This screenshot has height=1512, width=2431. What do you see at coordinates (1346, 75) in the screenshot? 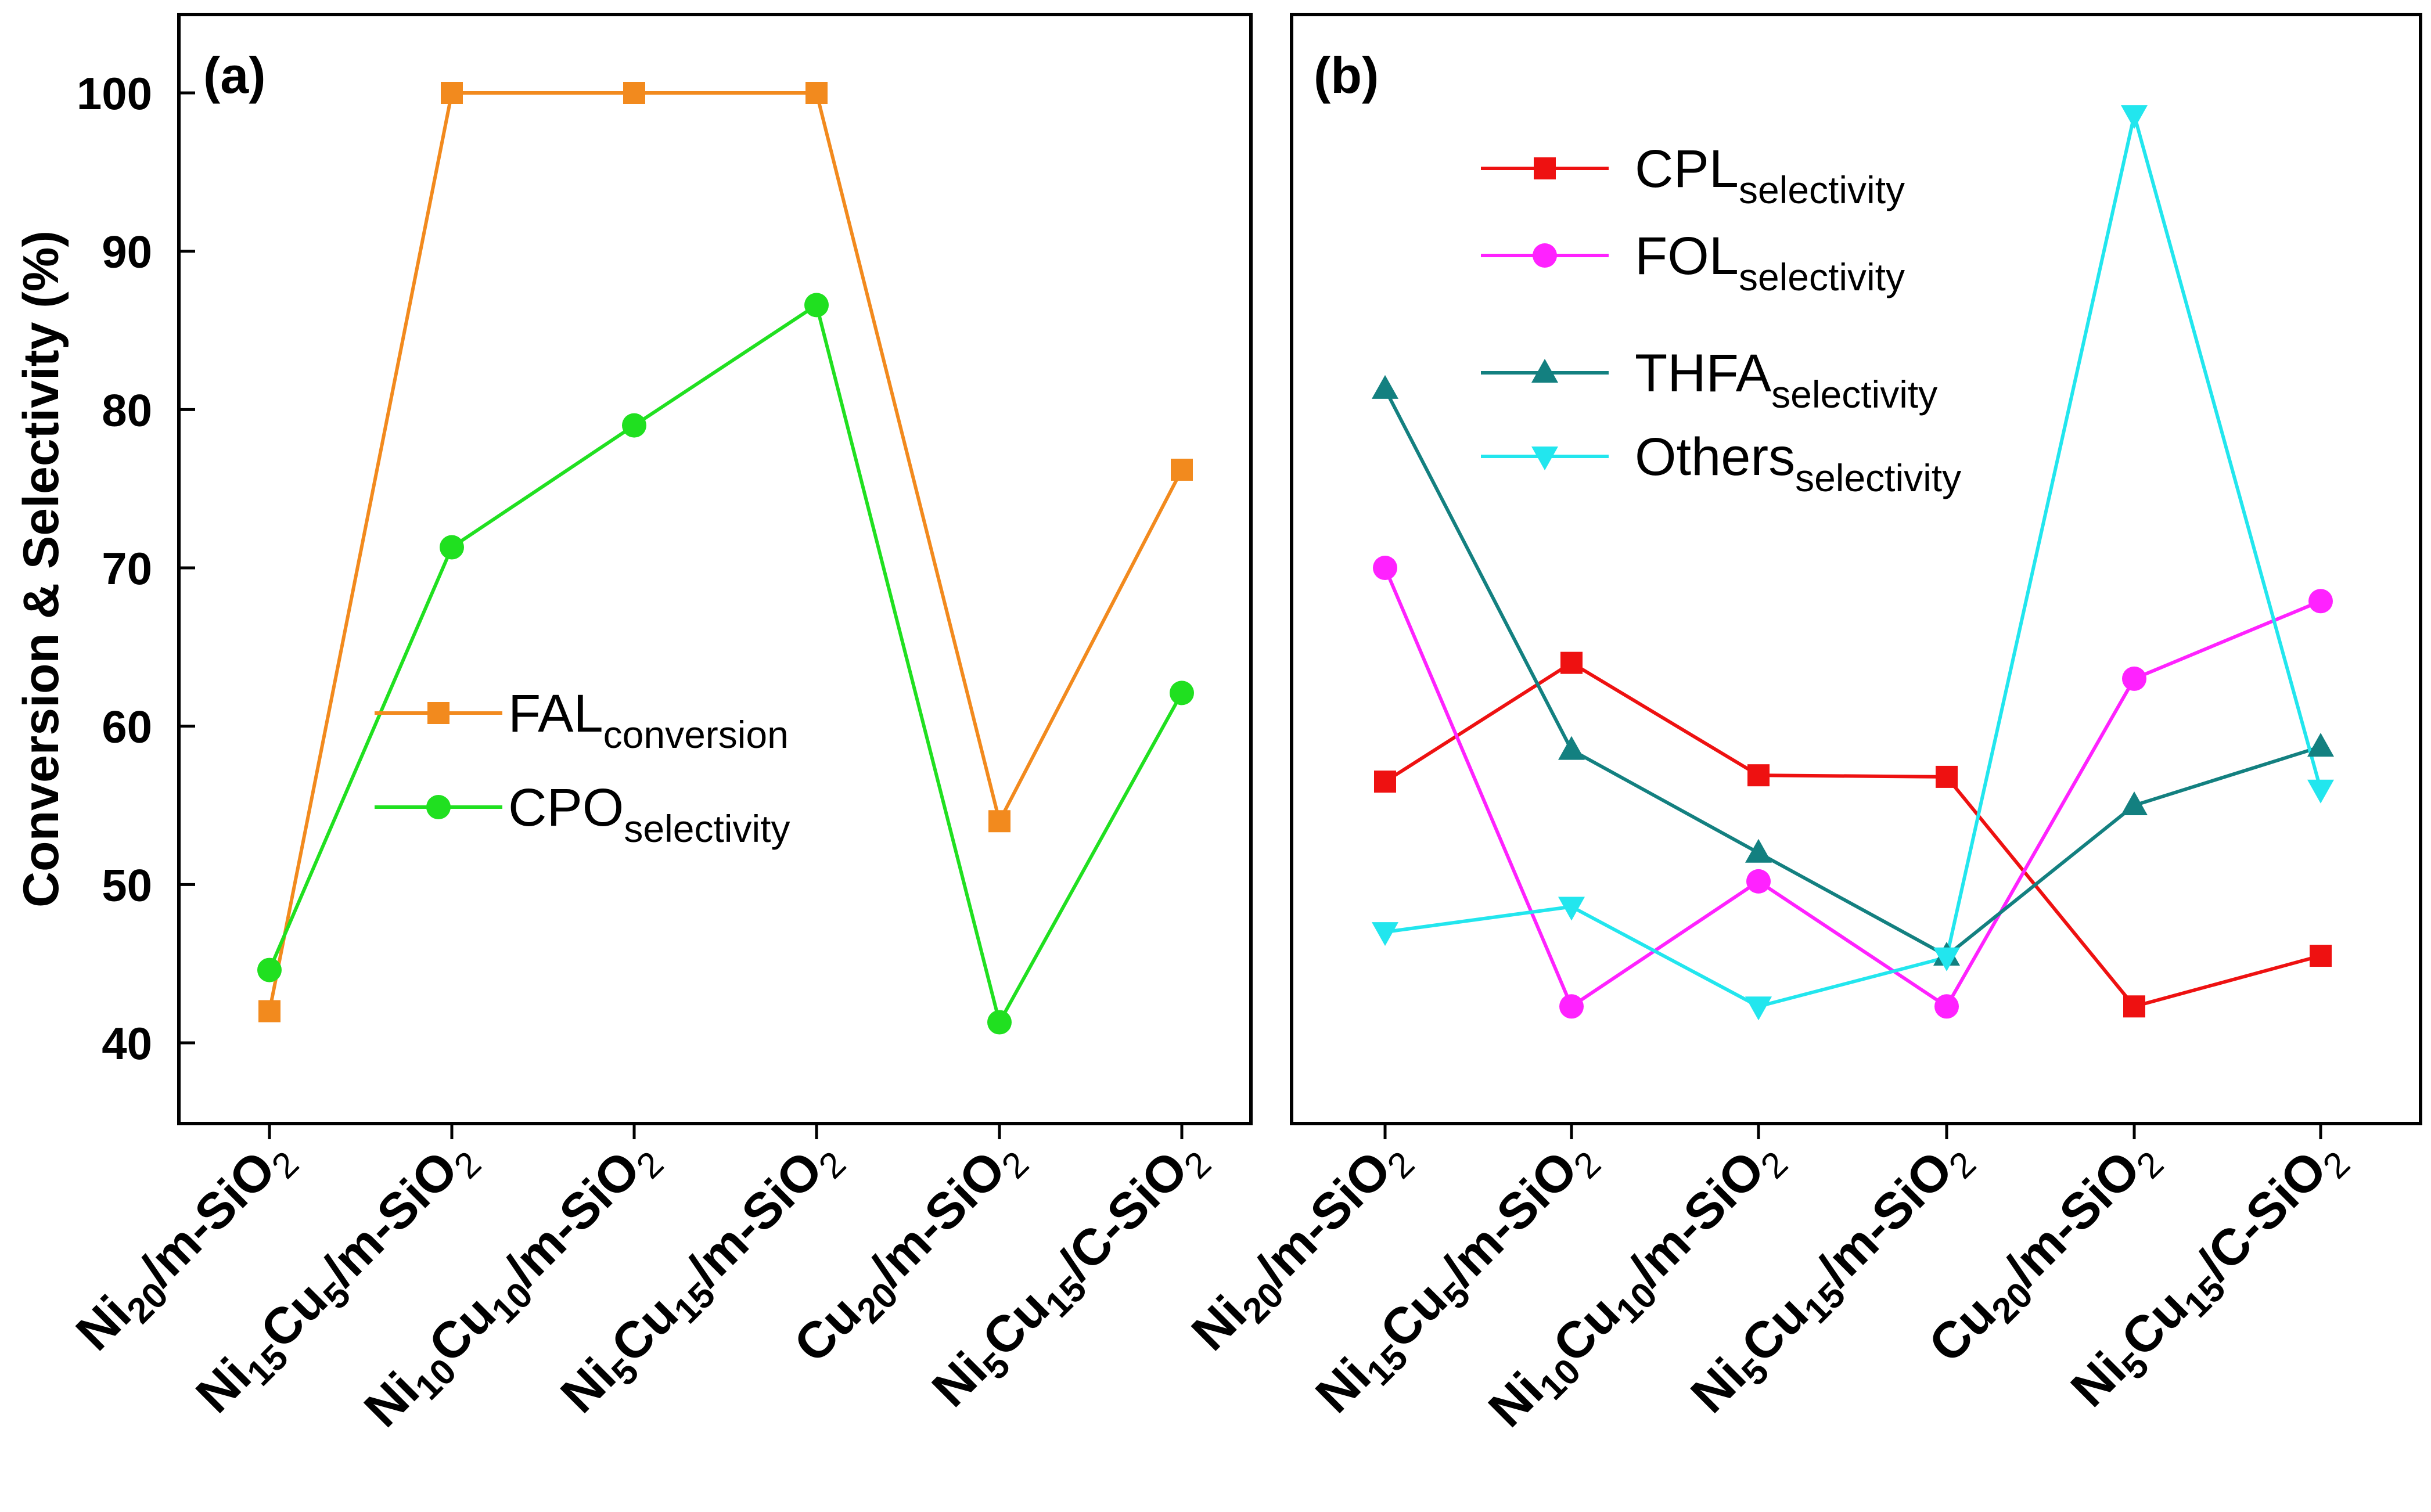
I see `panel-b-label: (b)` at bounding box center [1346, 75].